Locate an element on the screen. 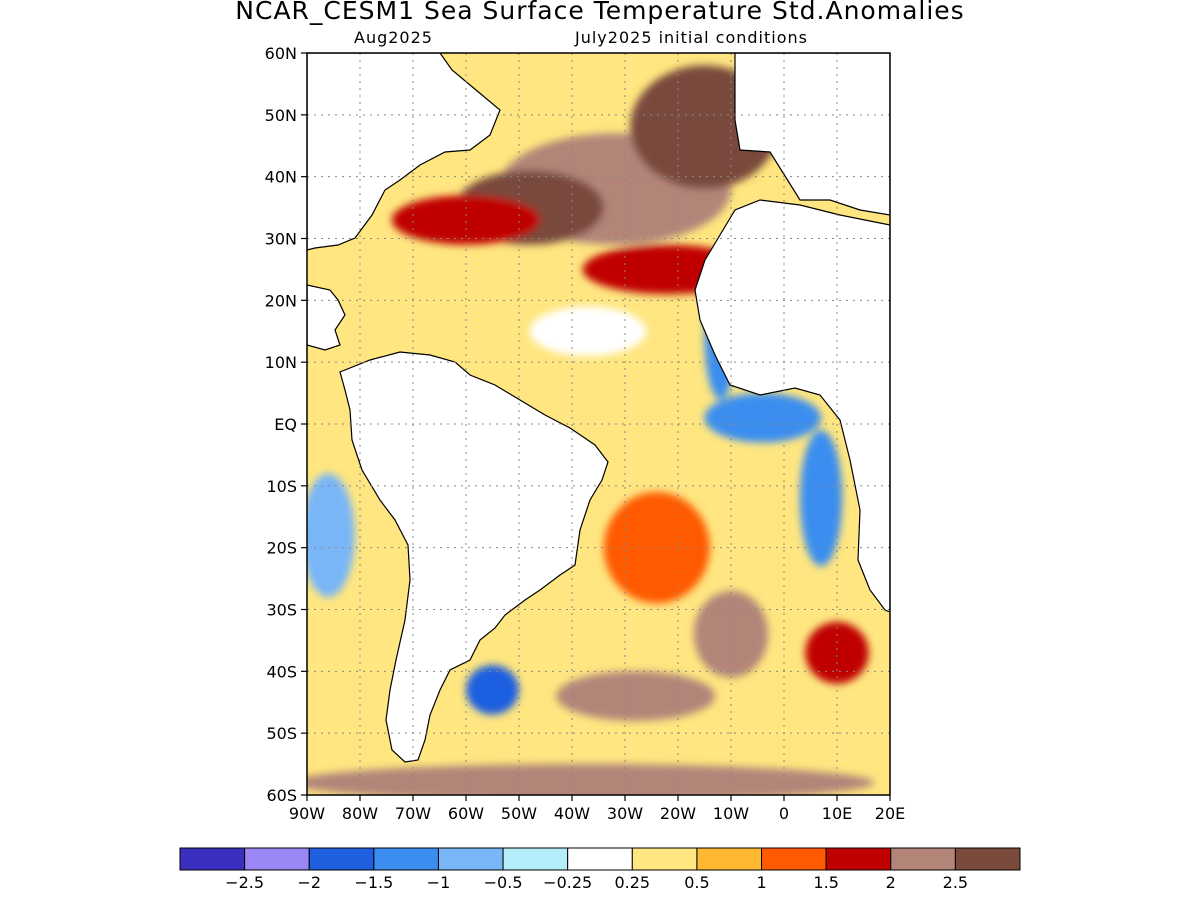 The image size is (1200, 900). colorbar-label-8: 1 is located at coordinates (761, 882).